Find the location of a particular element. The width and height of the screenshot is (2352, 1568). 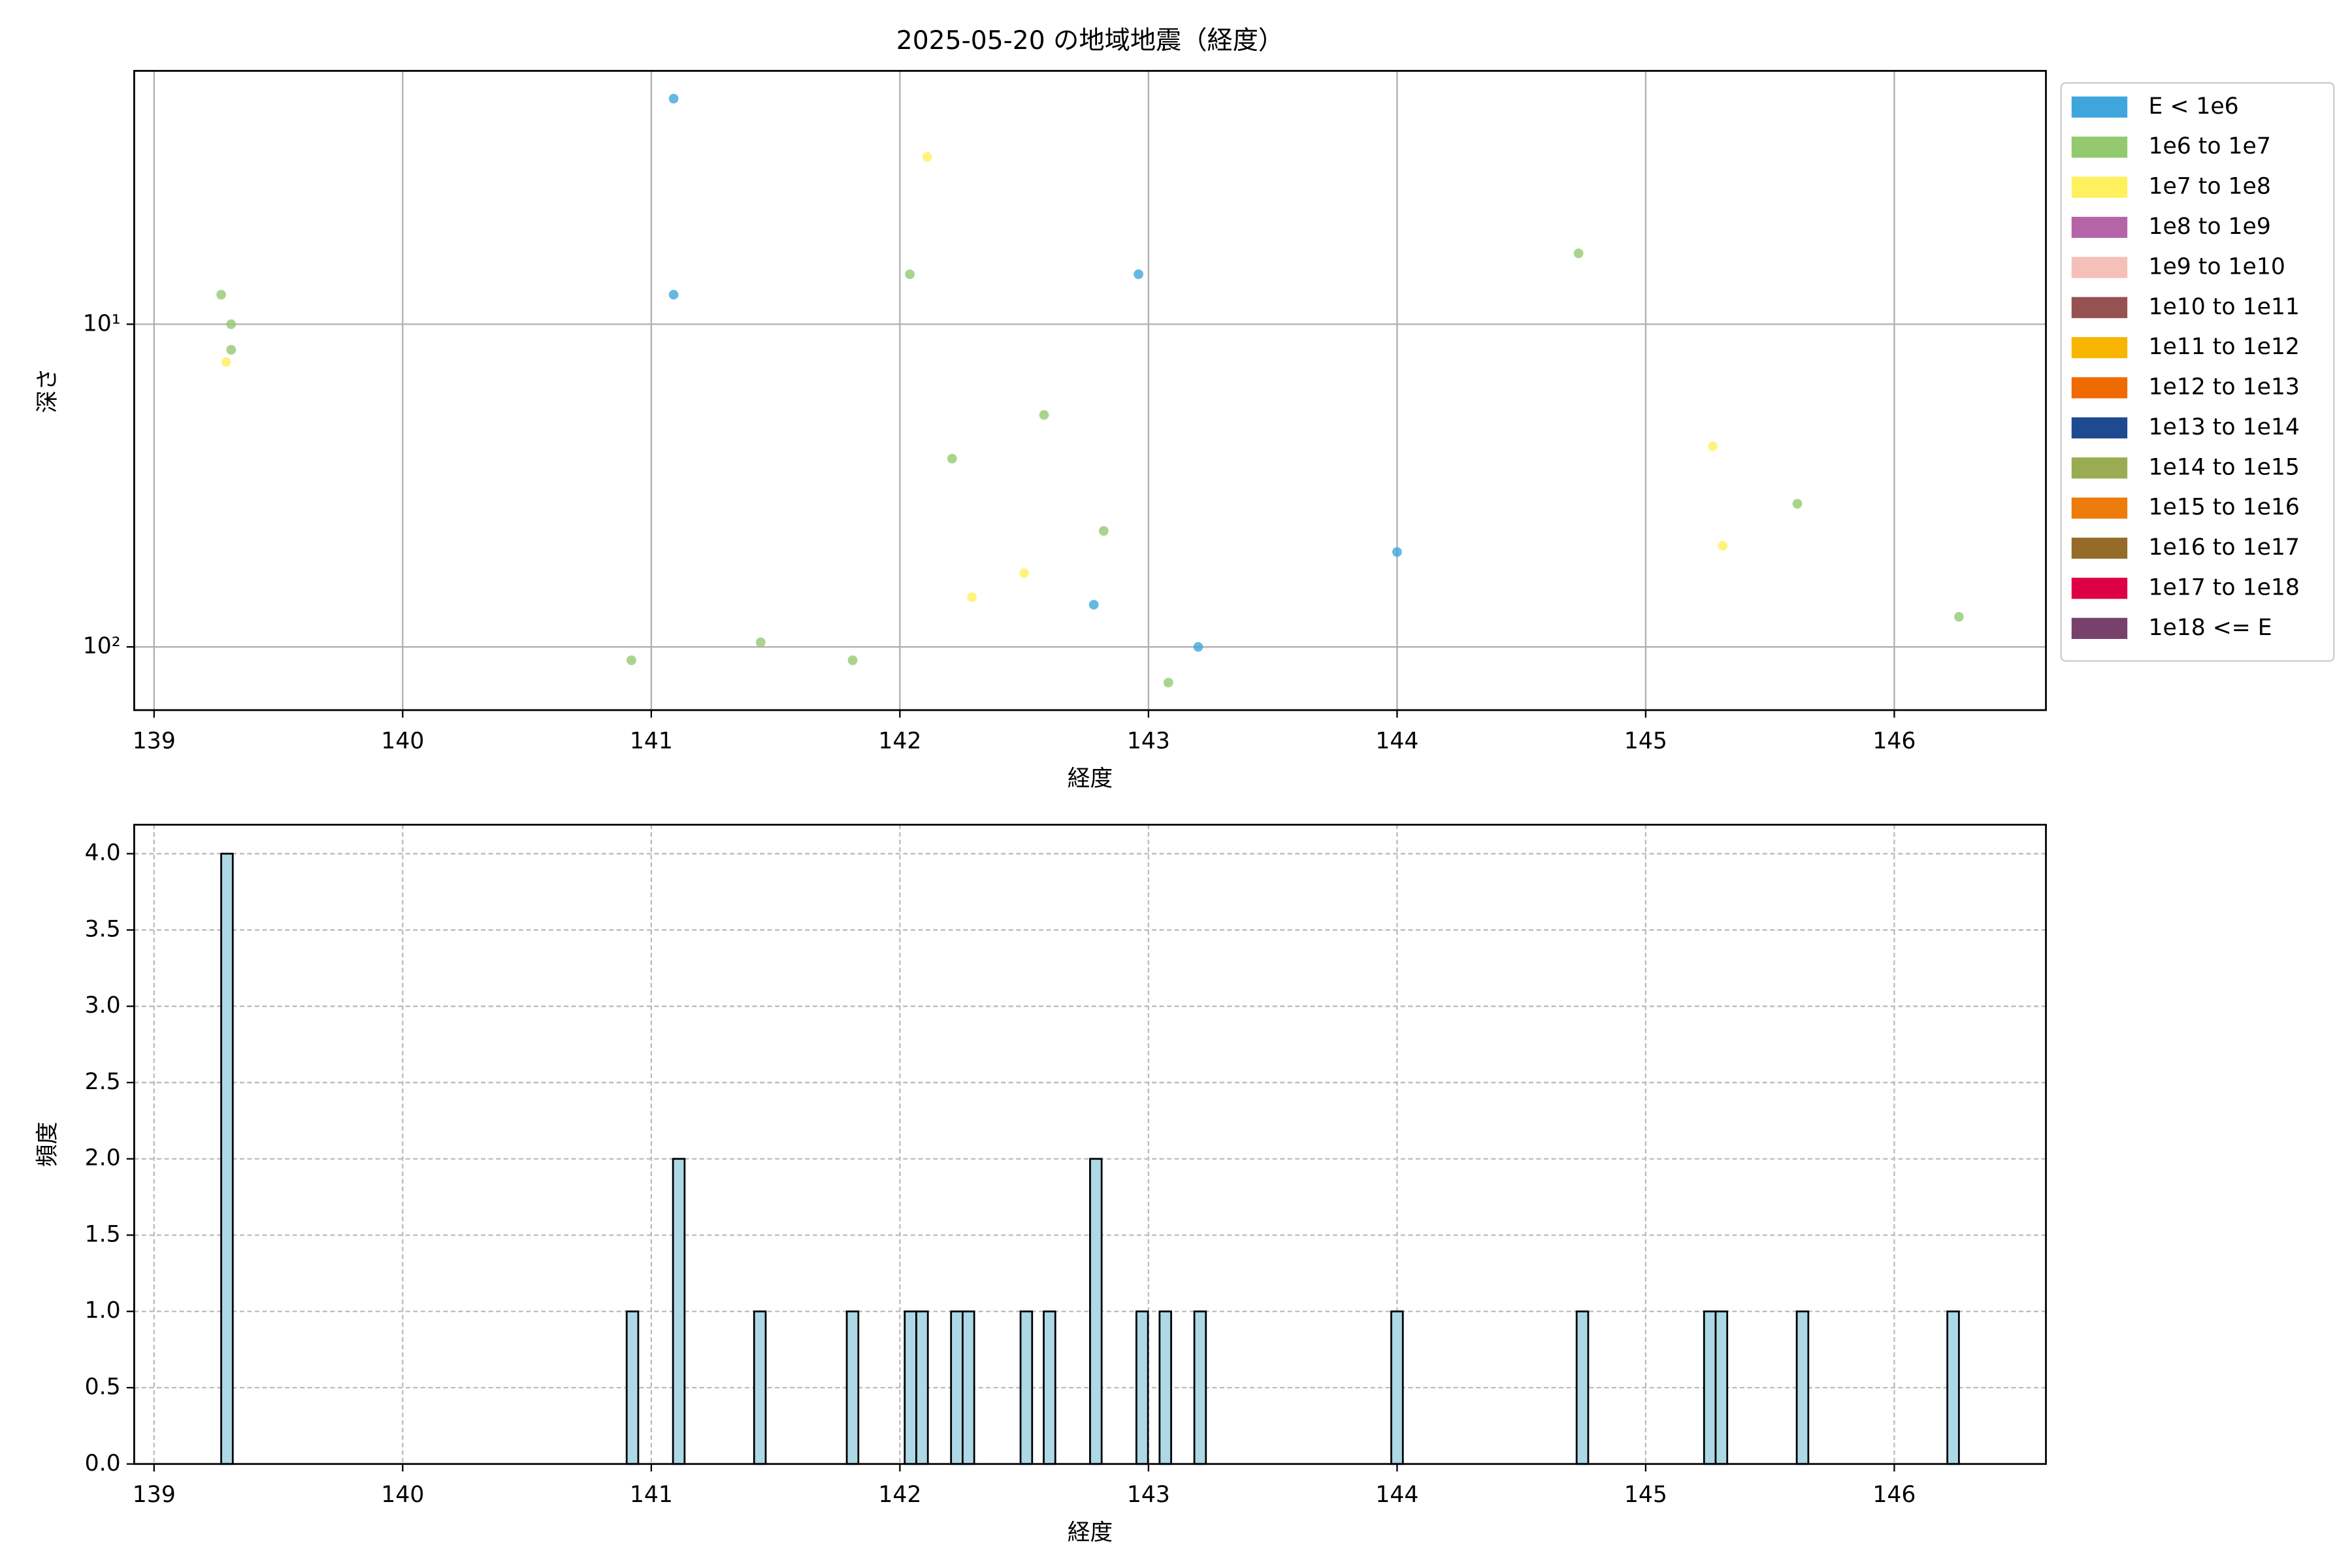

y-tick-label: 0.5 is located at coordinates (103, 1387).